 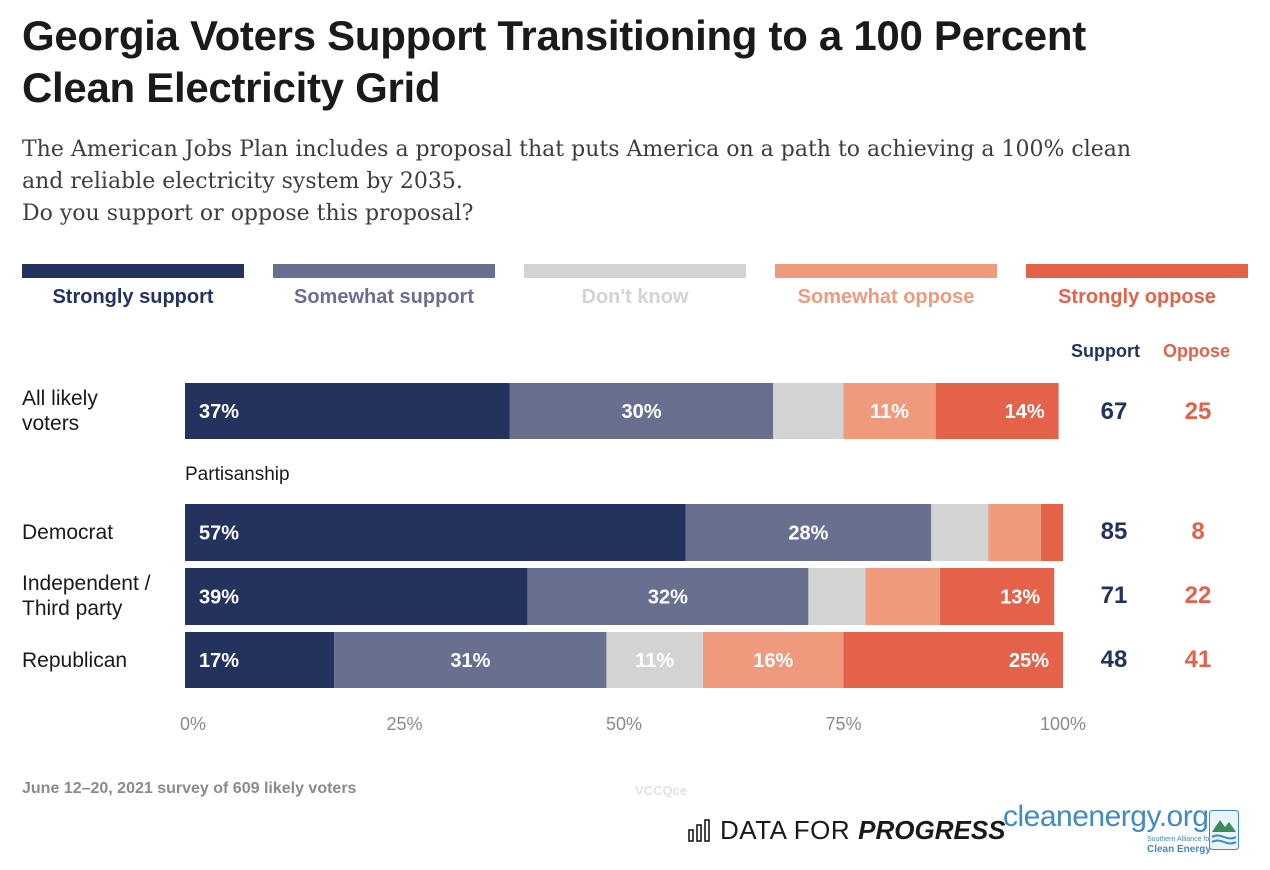 What do you see at coordinates (1198, 411) in the screenshot?
I see `oppose-value-all-likely-voters: 25` at bounding box center [1198, 411].